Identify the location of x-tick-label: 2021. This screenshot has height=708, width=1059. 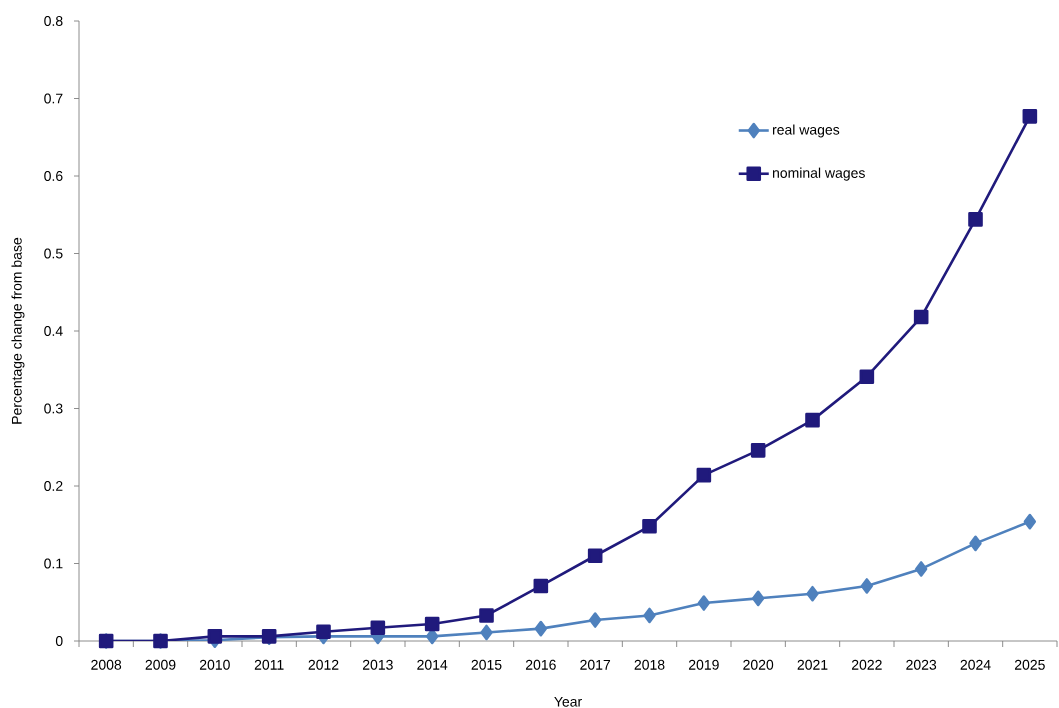
(812, 664).